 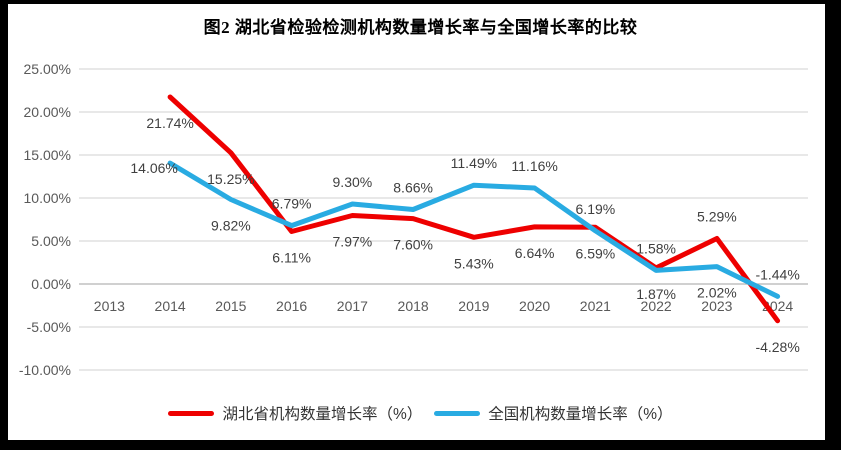 I want to click on frame-border-right, so click(x=833, y=225).